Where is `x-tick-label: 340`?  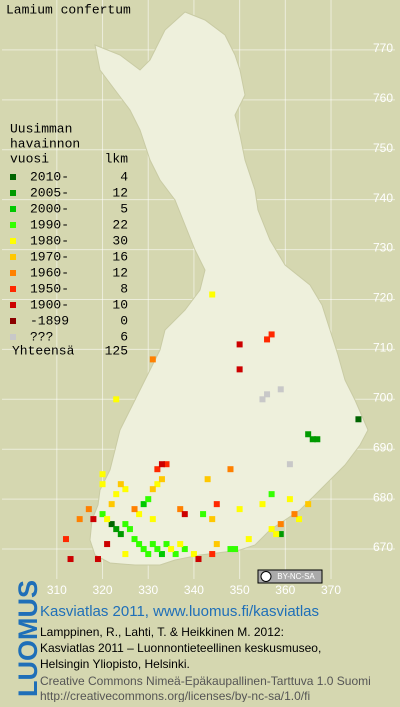 x-tick-label: 340 is located at coordinates (194, 590).